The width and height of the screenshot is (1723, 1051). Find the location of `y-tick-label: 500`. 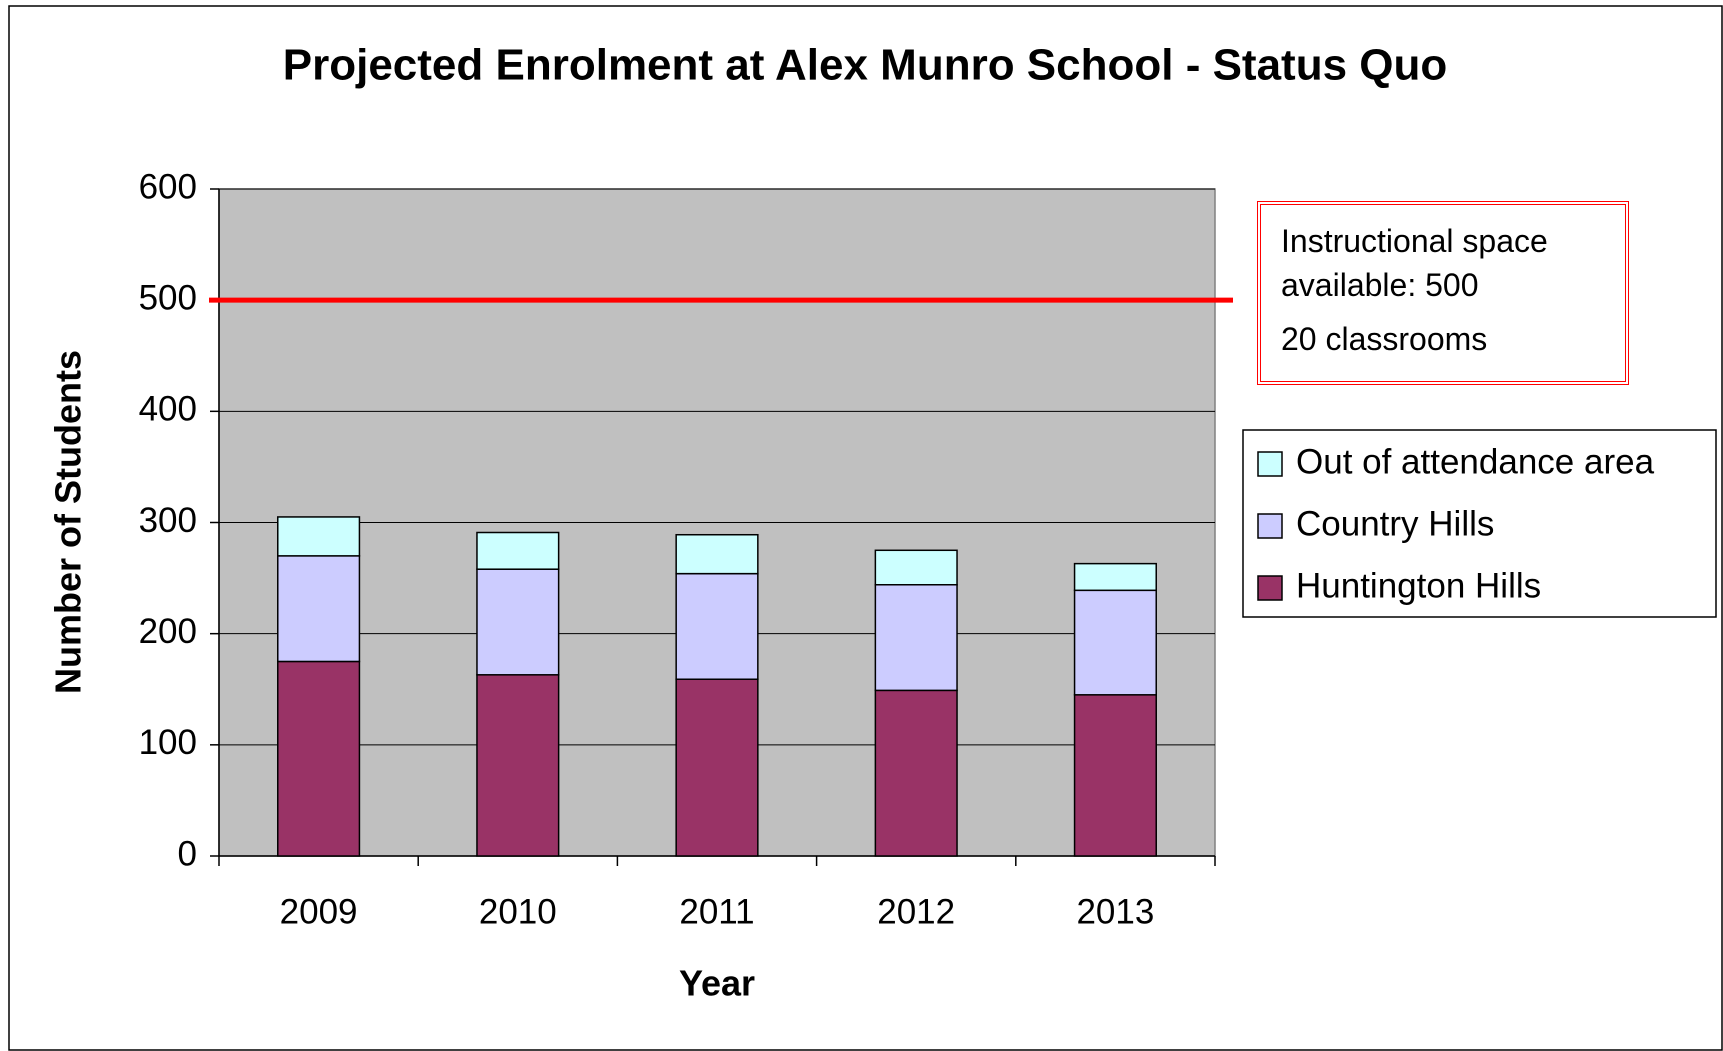

y-tick-label: 500 is located at coordinates (168, 297).